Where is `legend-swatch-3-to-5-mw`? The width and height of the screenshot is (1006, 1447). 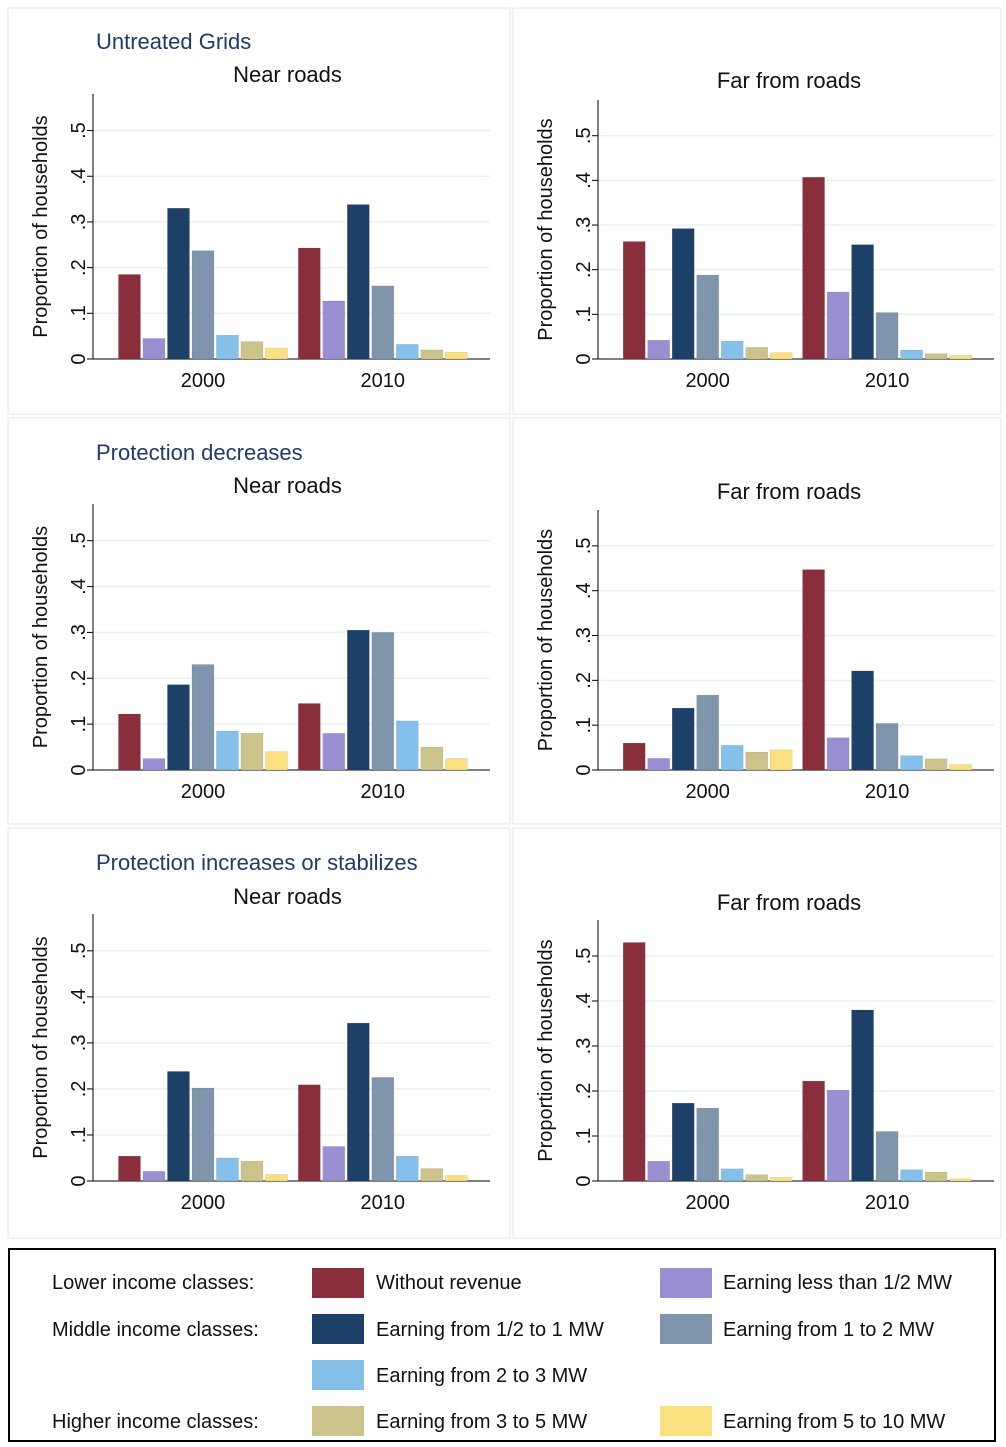
legend-swatch-3-to-5-mw is located at coordinates (338, 1421).